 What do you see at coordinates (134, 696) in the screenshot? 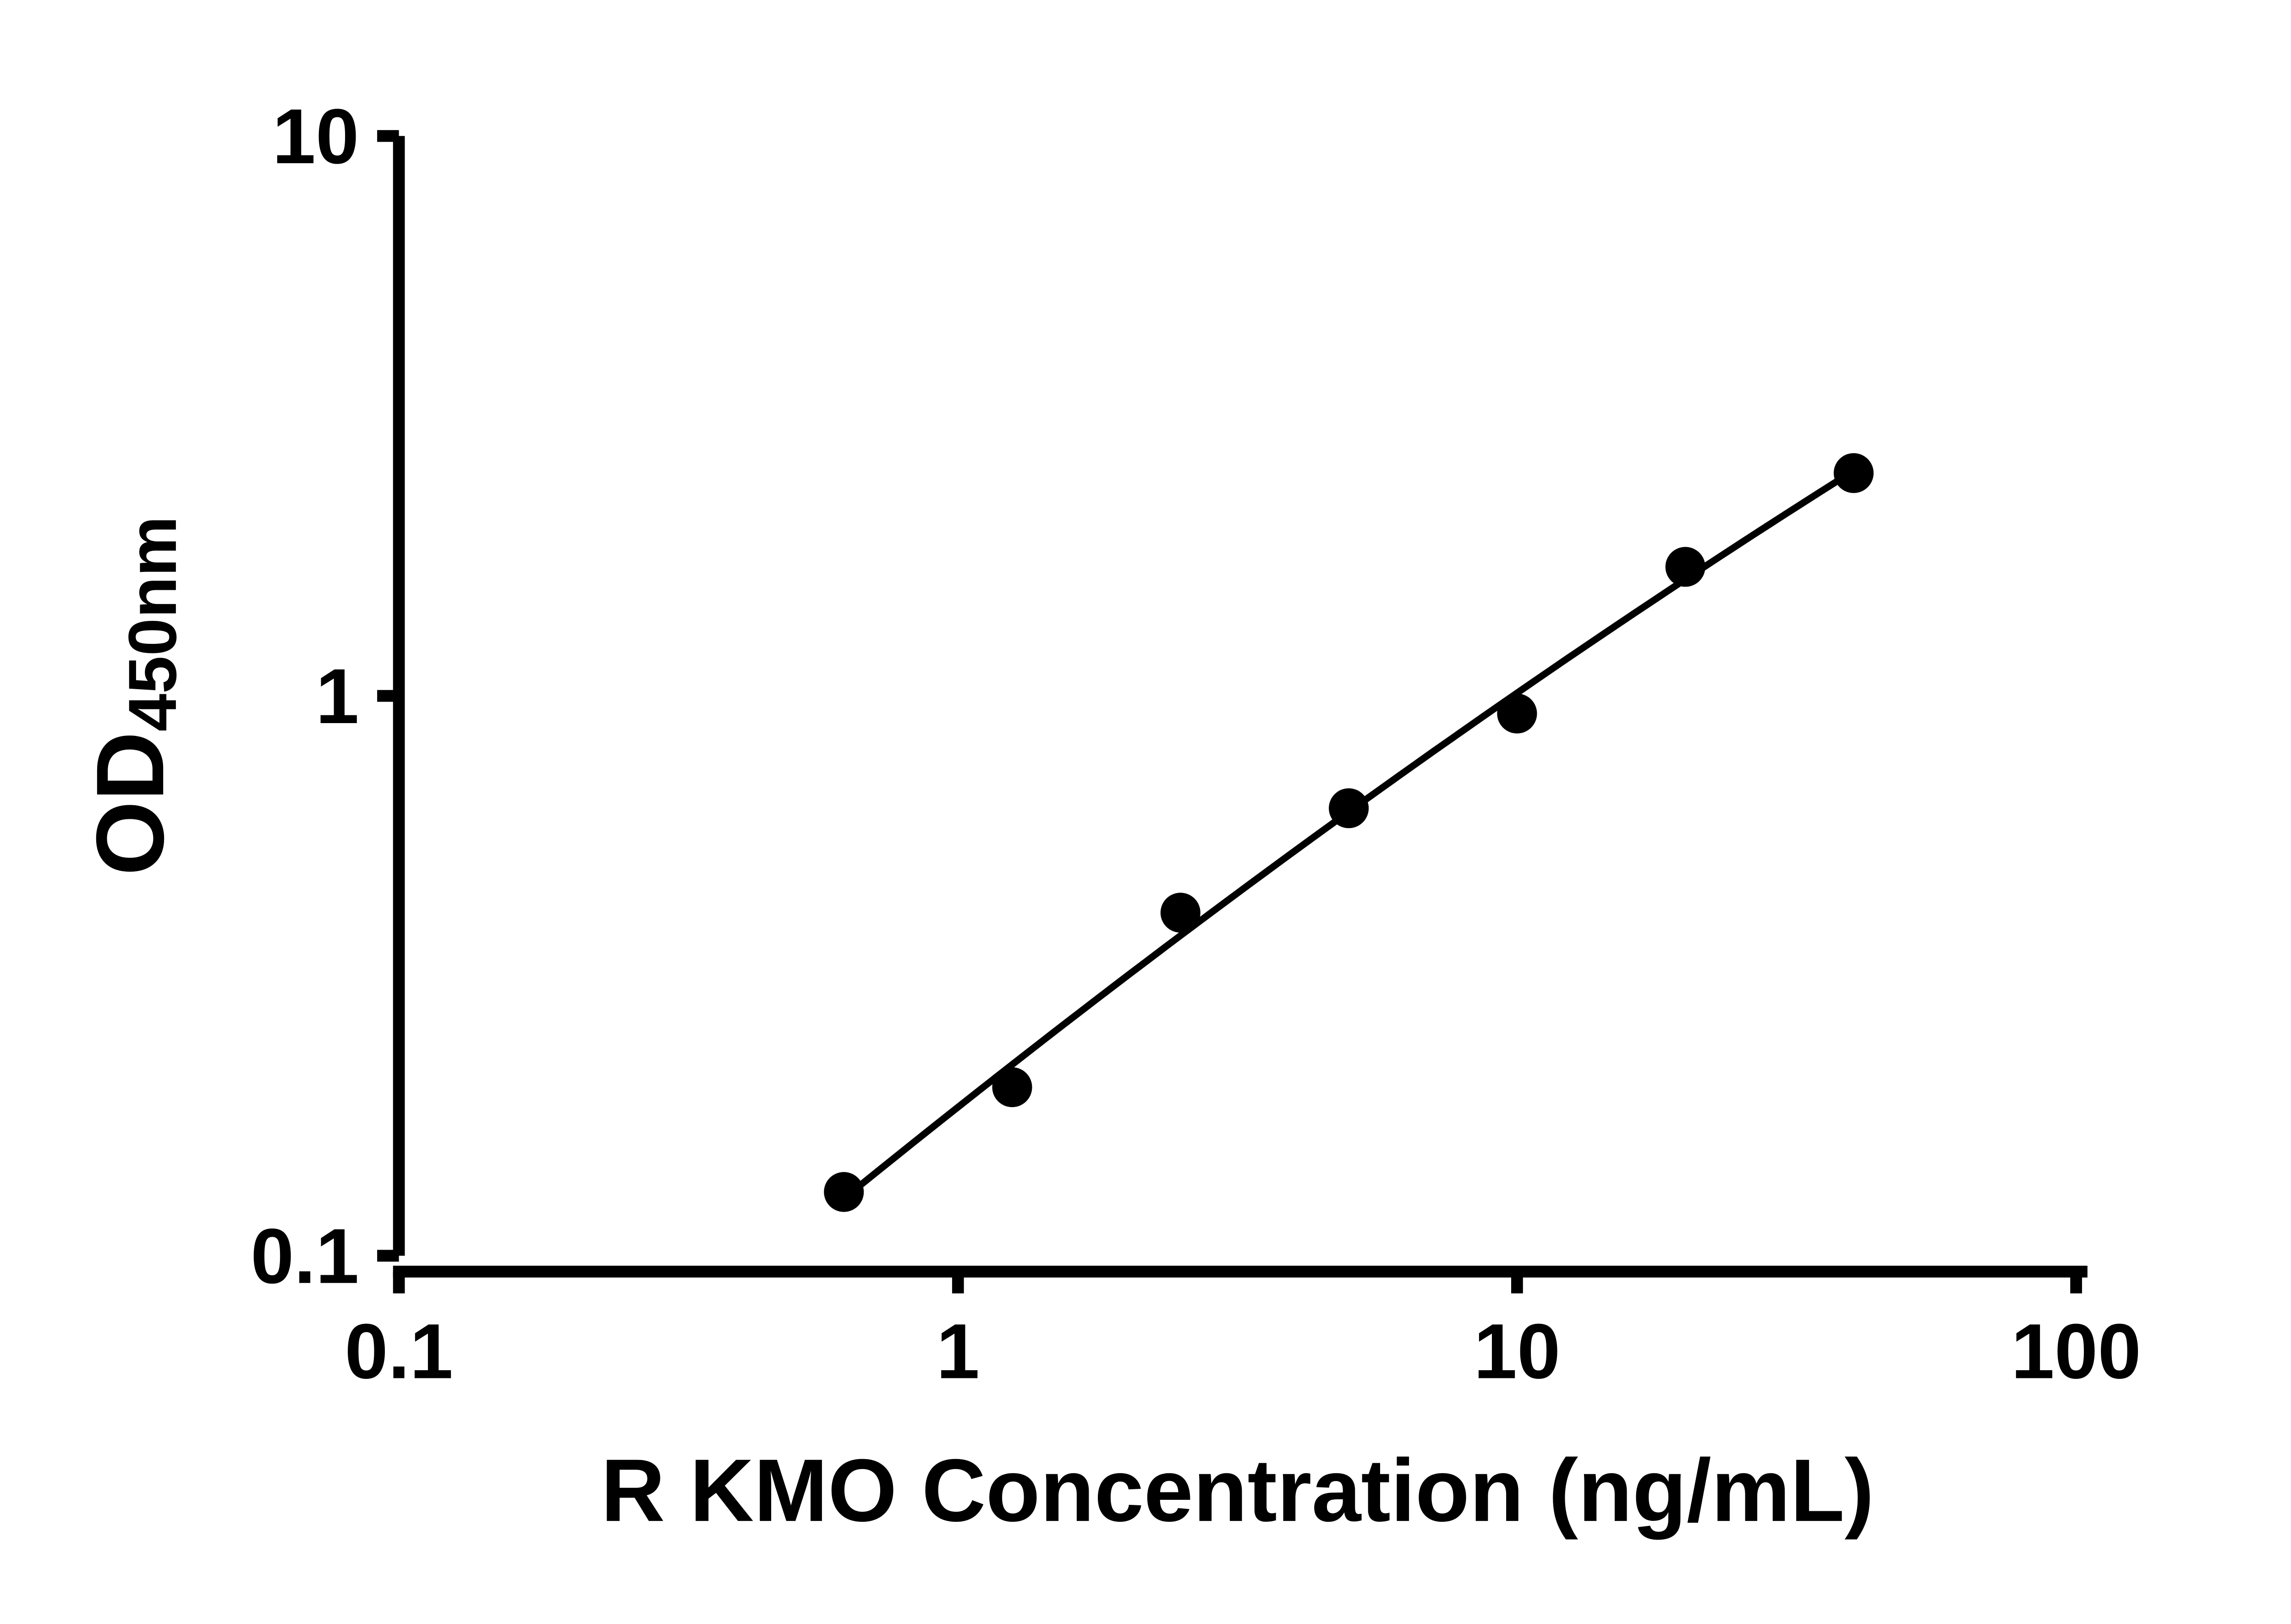
I see `y-axis-title: OD450nm` at bounding box center [134, 696].